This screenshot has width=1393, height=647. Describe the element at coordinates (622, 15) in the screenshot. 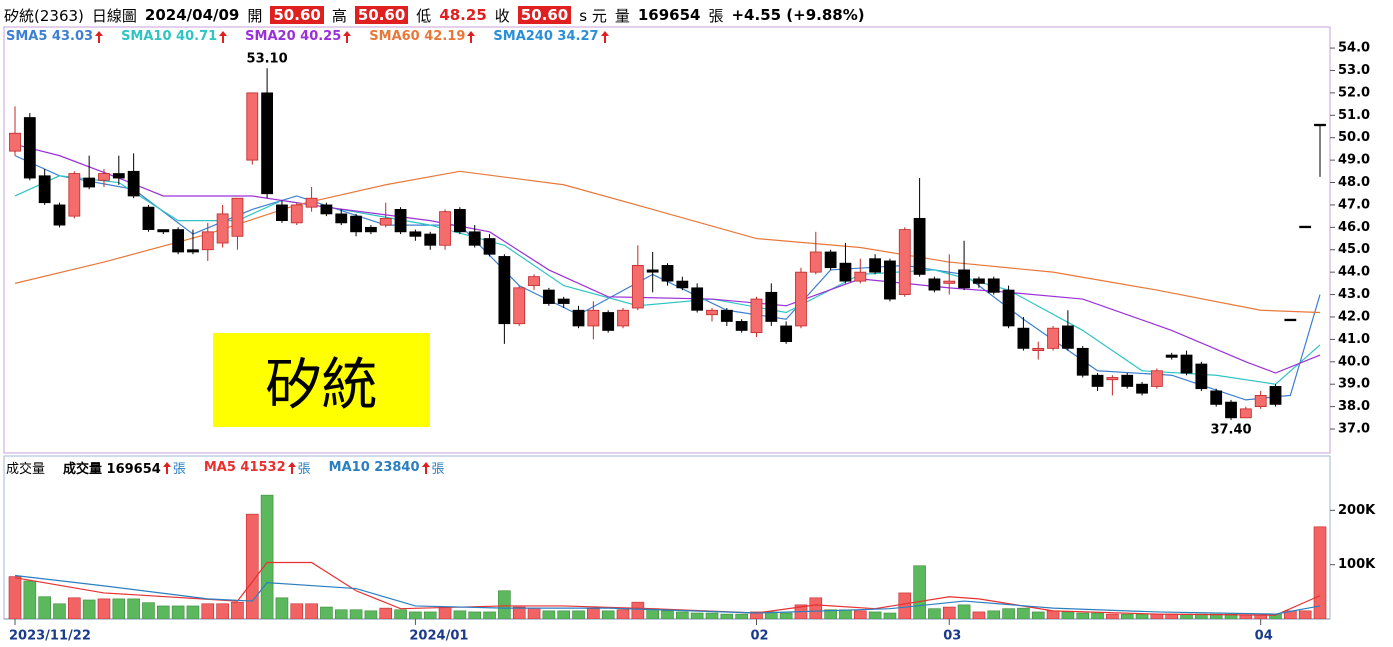

I see `volume-label: 量` at that location.